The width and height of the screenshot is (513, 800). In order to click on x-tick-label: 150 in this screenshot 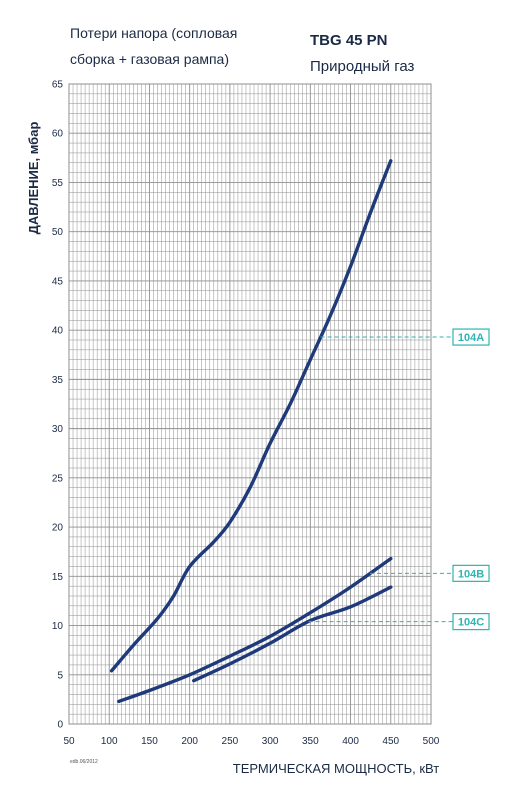, I will do `click(149, 741)`.